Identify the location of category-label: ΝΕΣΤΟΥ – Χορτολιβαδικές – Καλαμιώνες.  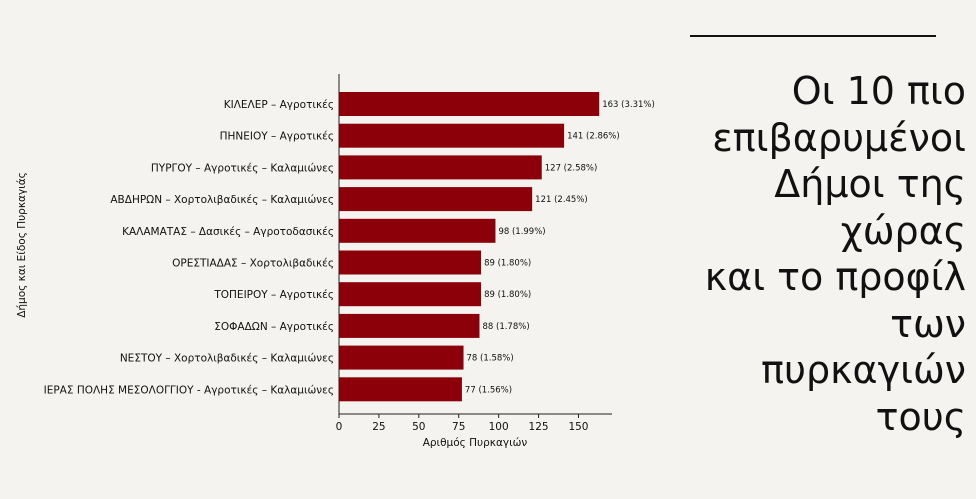
(227, 359).